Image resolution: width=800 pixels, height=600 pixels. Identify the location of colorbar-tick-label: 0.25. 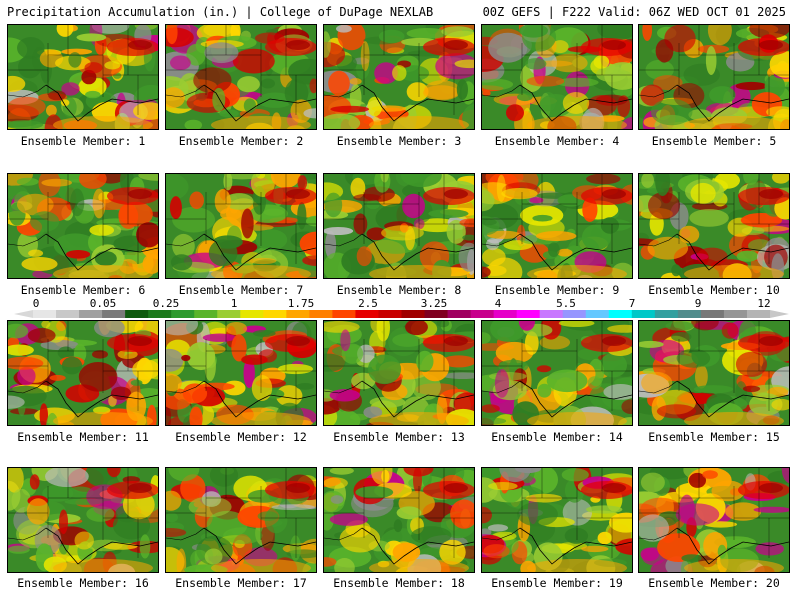
(166, 303).